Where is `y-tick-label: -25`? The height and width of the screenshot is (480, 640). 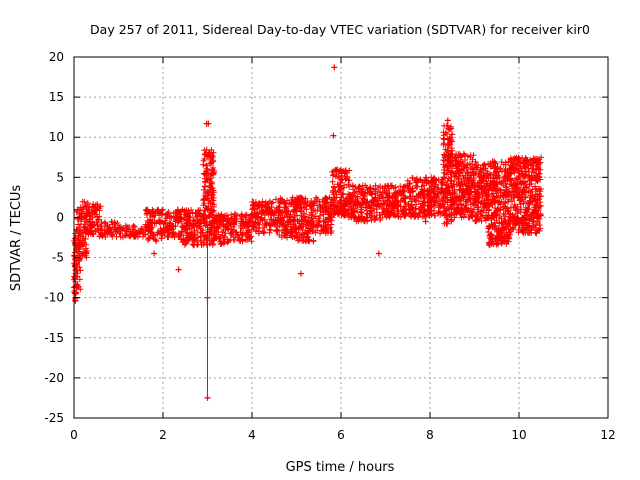
y-tick-label: -25 is located at coordinates (54, 418).